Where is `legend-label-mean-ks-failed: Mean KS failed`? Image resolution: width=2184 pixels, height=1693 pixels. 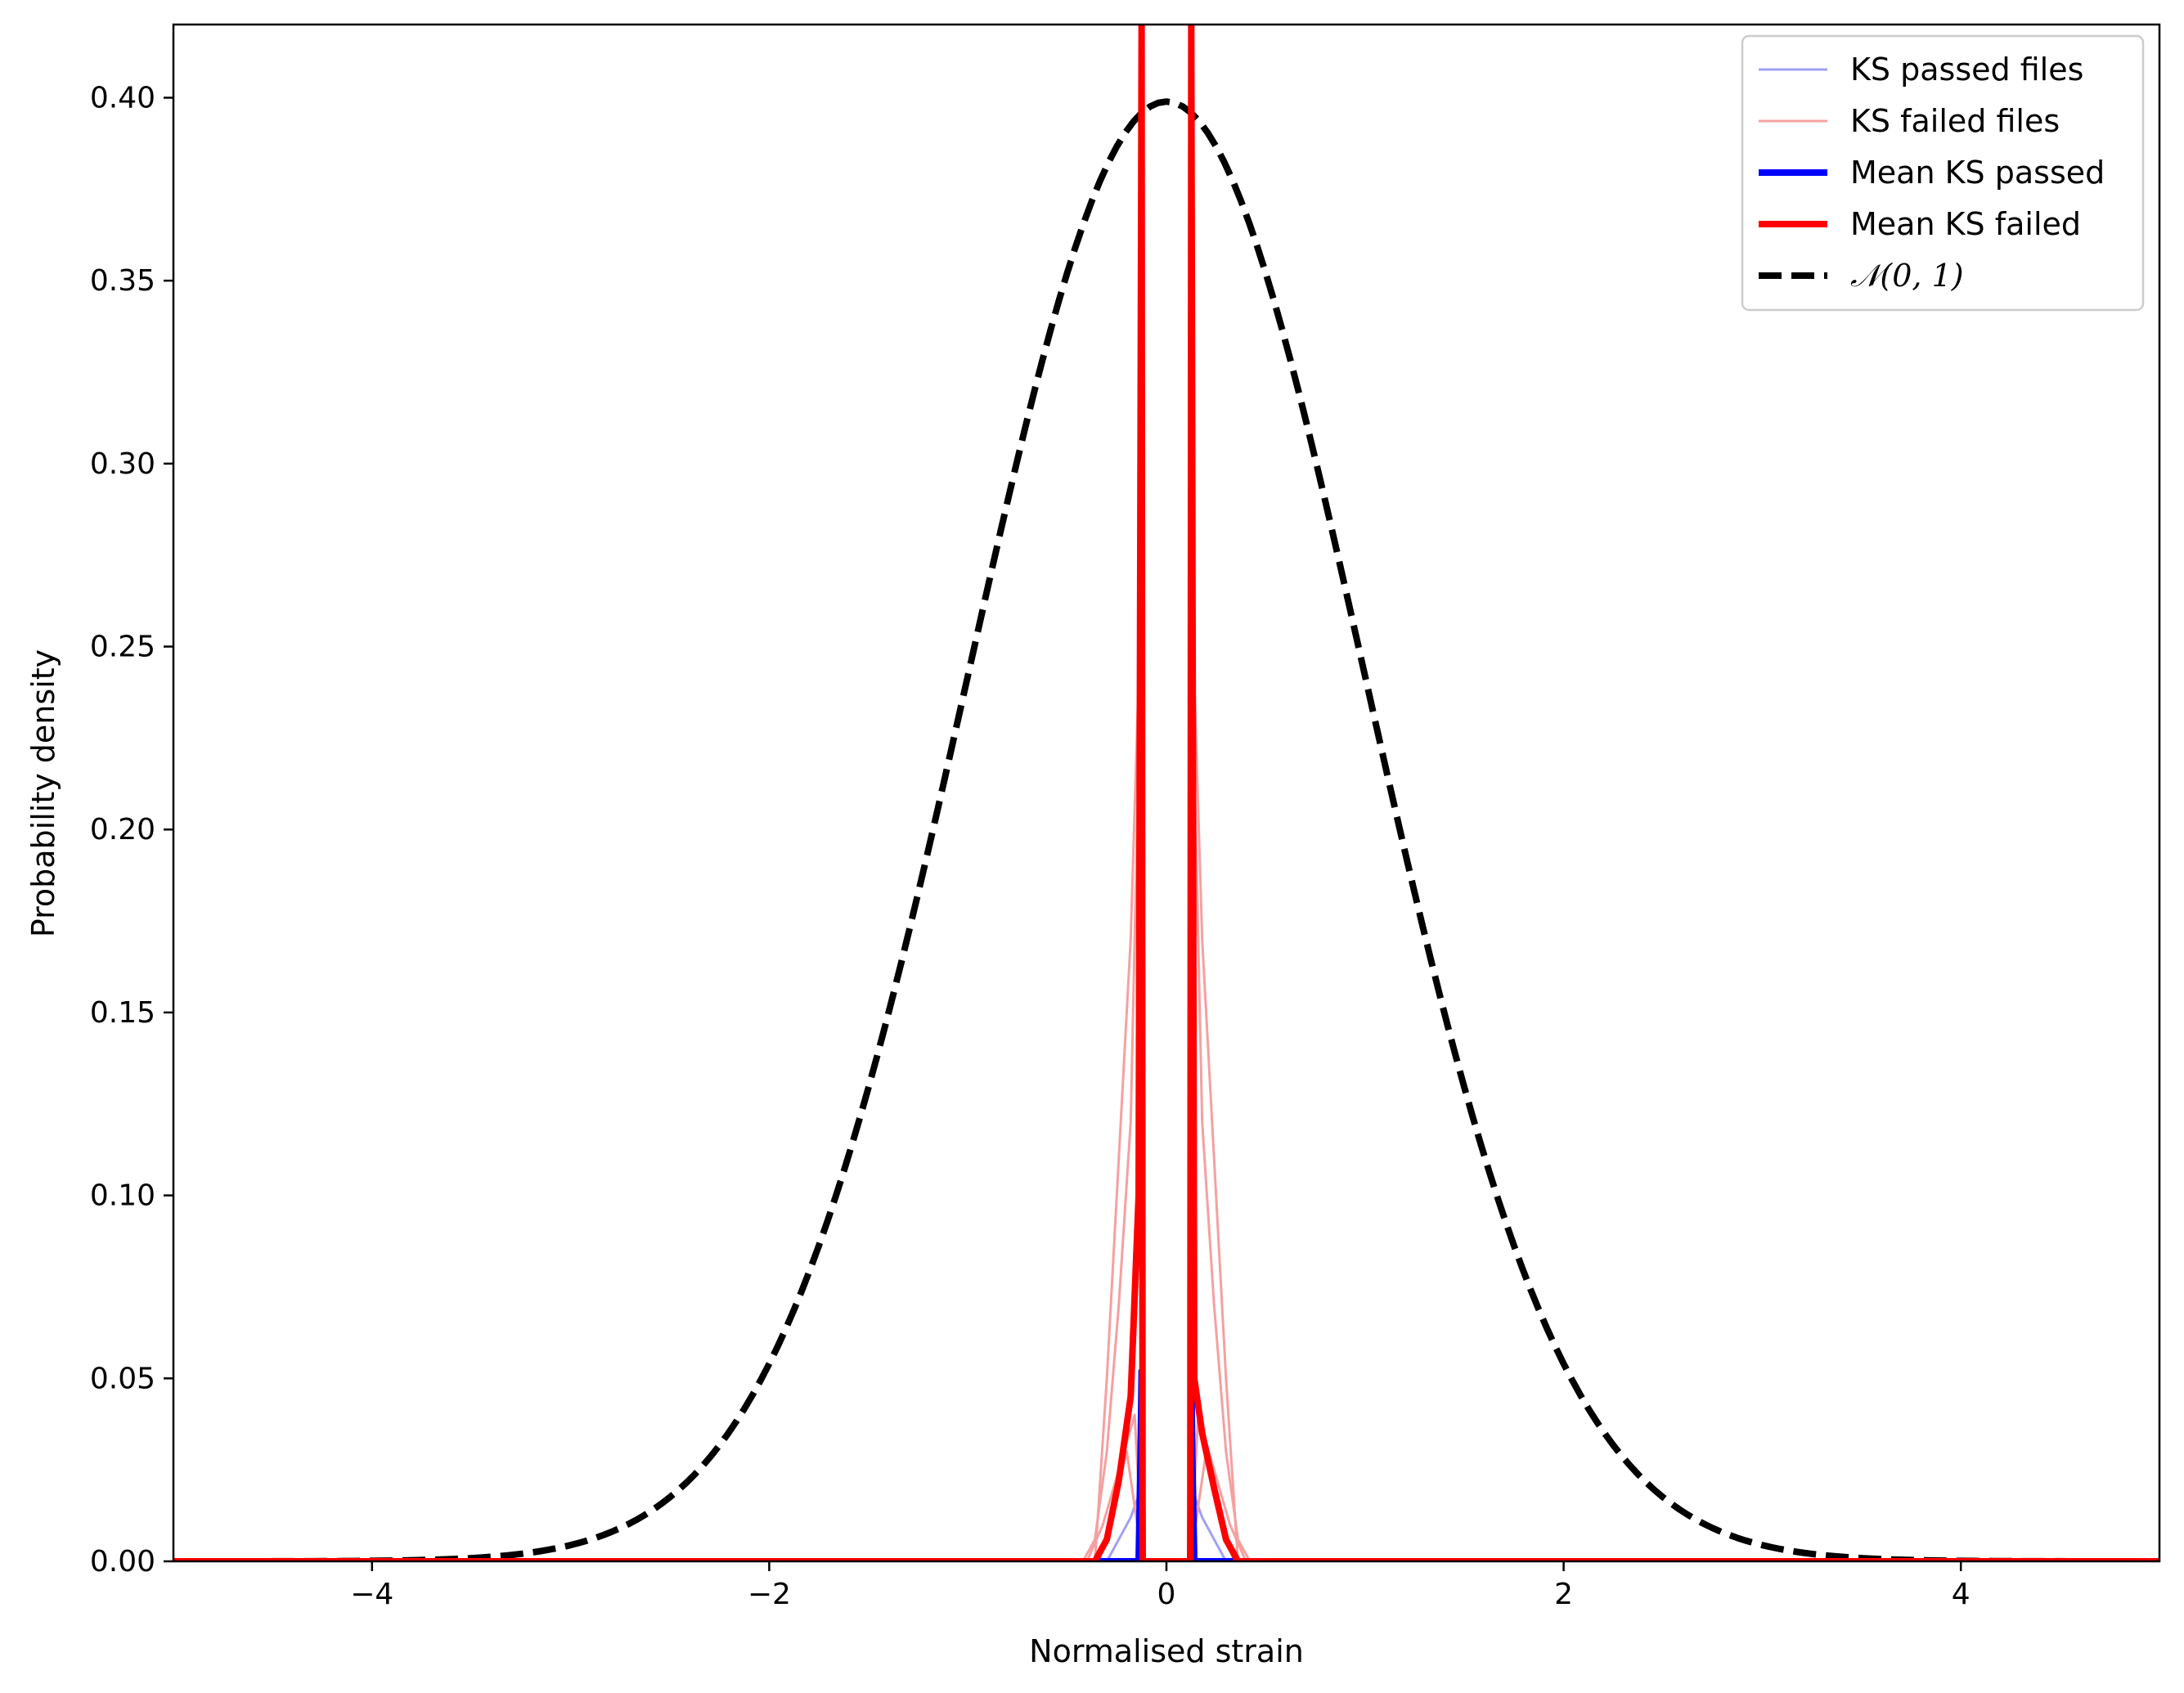 legend-label-mean-ks-failed: Mean KS failed is located at coordinates (1966, 224).